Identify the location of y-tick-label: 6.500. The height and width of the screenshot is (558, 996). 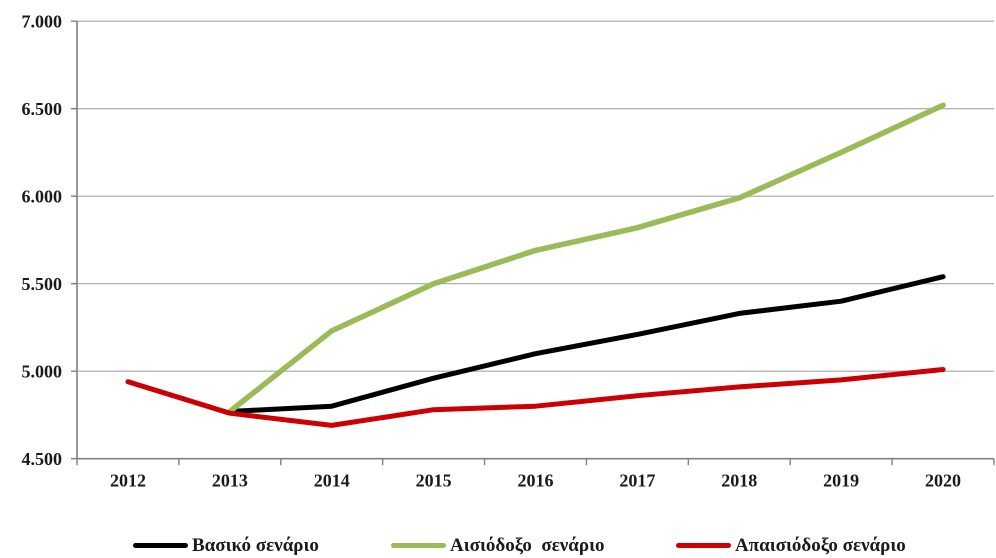
(42, 109).